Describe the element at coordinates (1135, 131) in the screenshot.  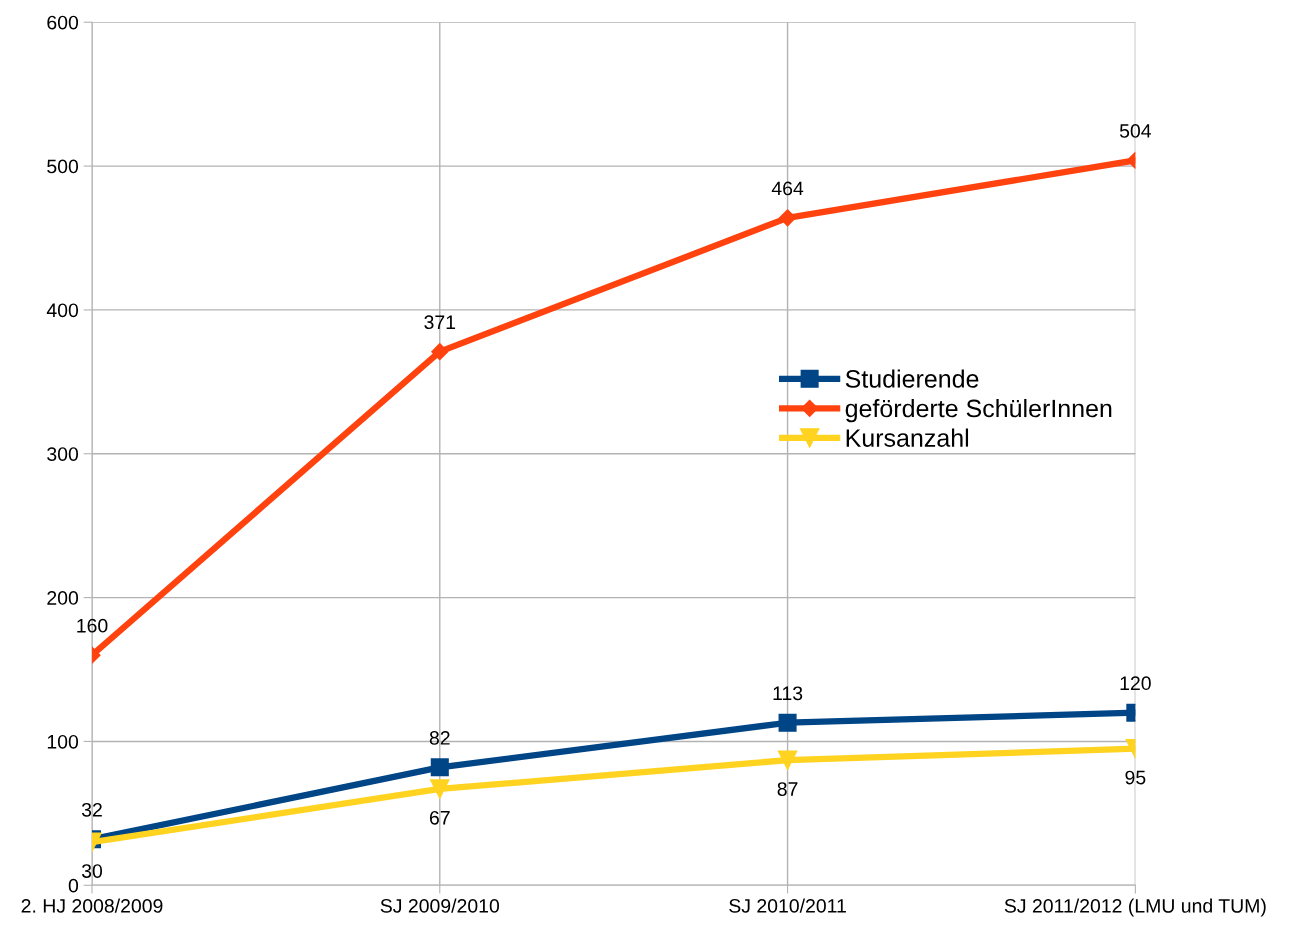
I see `data-label: 504` at that location.